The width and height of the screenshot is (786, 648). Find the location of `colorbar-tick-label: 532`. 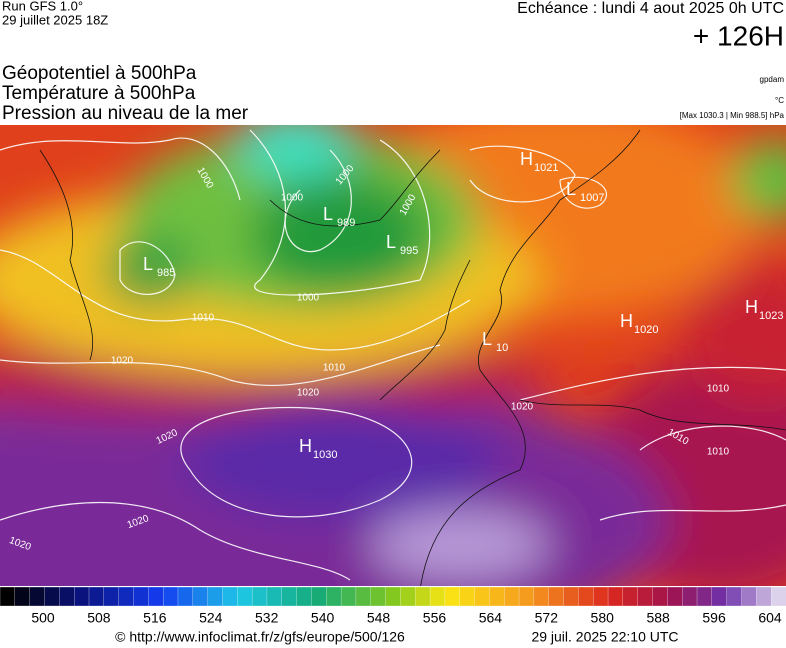

colorbar-tick-label: 532 is located at coordinates (267, 618).